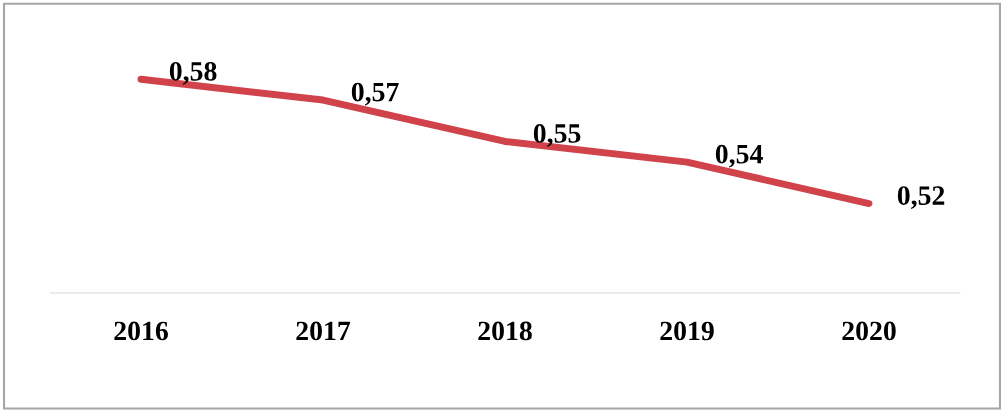 This screenshot has height=411, width=1006. Describe the element at coordinates (193, 73) in the screenshot. I see `data-label: 0,58` at that location.